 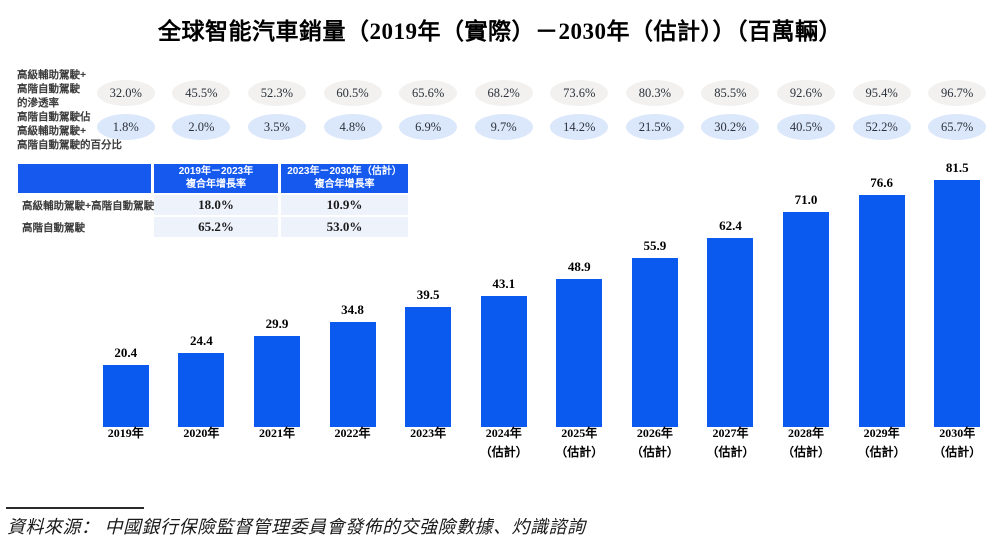 I want to click on cagr-table-header-2019-2023: 2019年－2023年 複合年增長率, so click(x=214, y=178).